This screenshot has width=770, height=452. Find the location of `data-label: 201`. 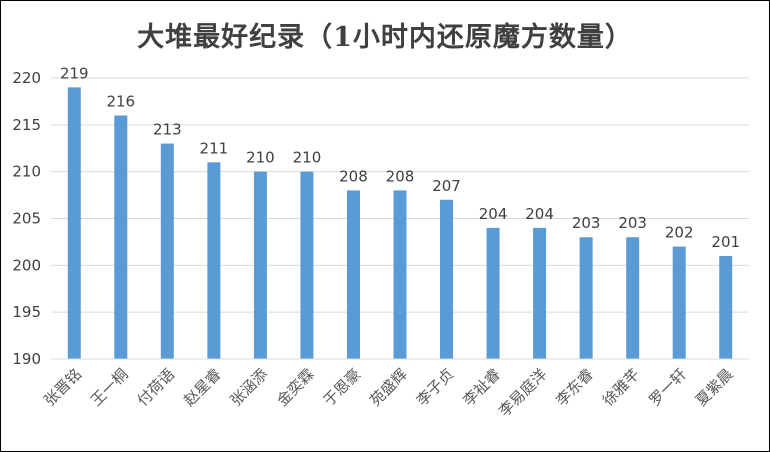

data-label: 201 is located at coordinates (725, 242).